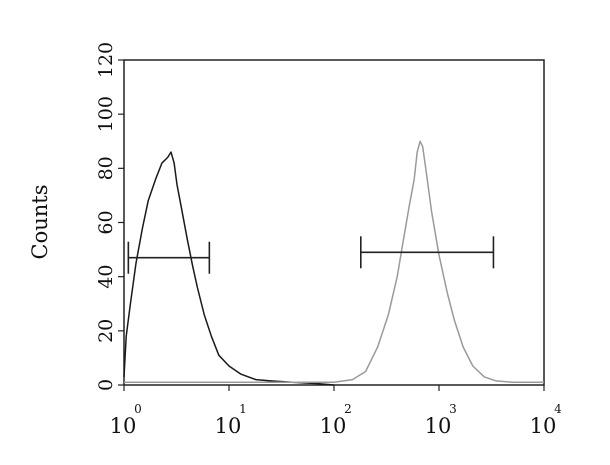  I want to click on y-tick-label: 0, so click(106, 385).